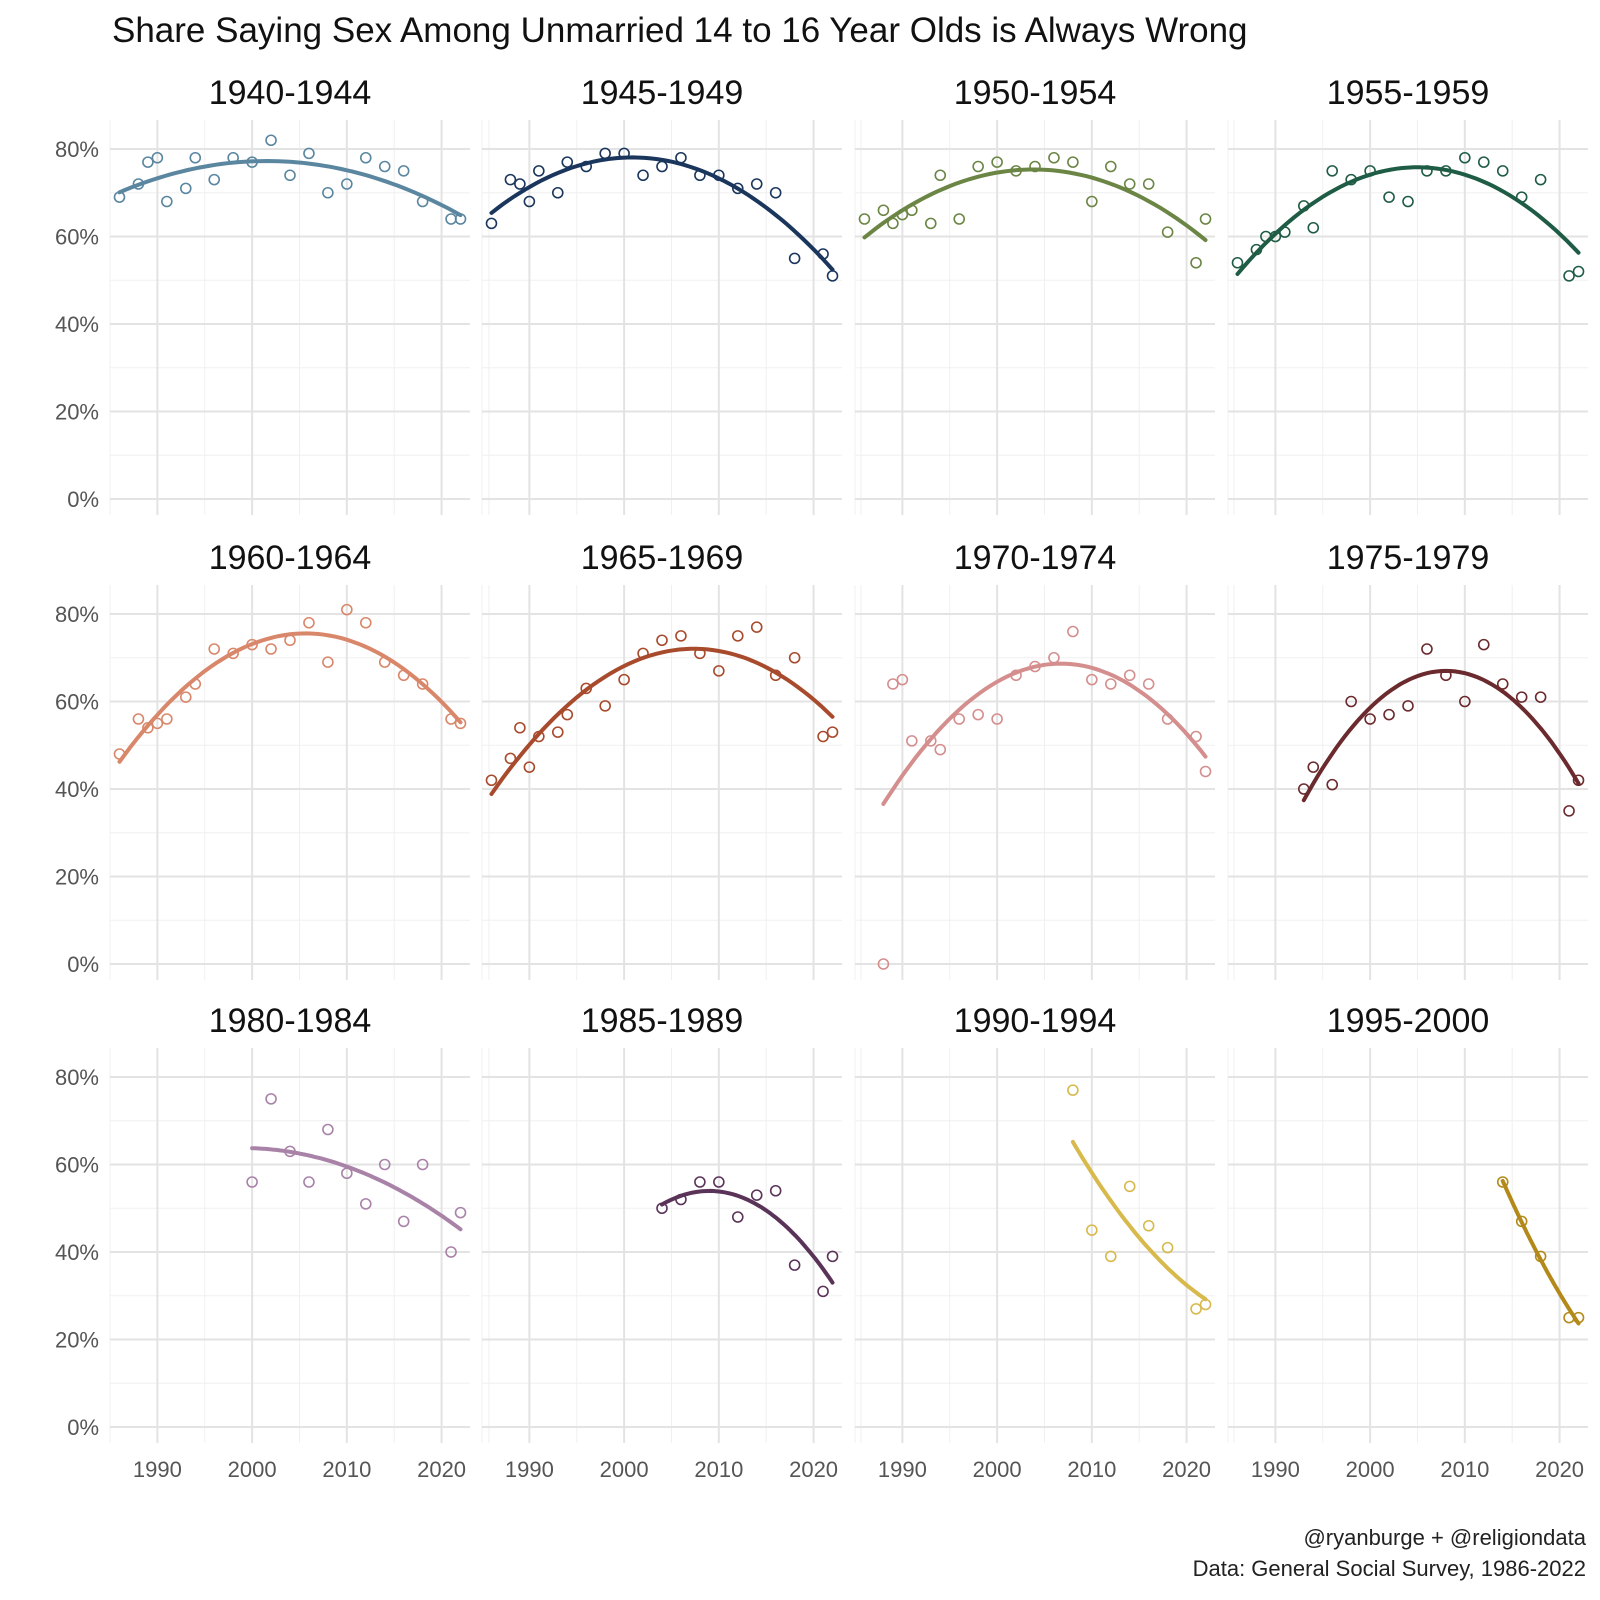  What do you see at coordinates (671, 759) in the screenshot?
I see `panel-1965-1969: 1965-1969` at bounding box center [671, 759].